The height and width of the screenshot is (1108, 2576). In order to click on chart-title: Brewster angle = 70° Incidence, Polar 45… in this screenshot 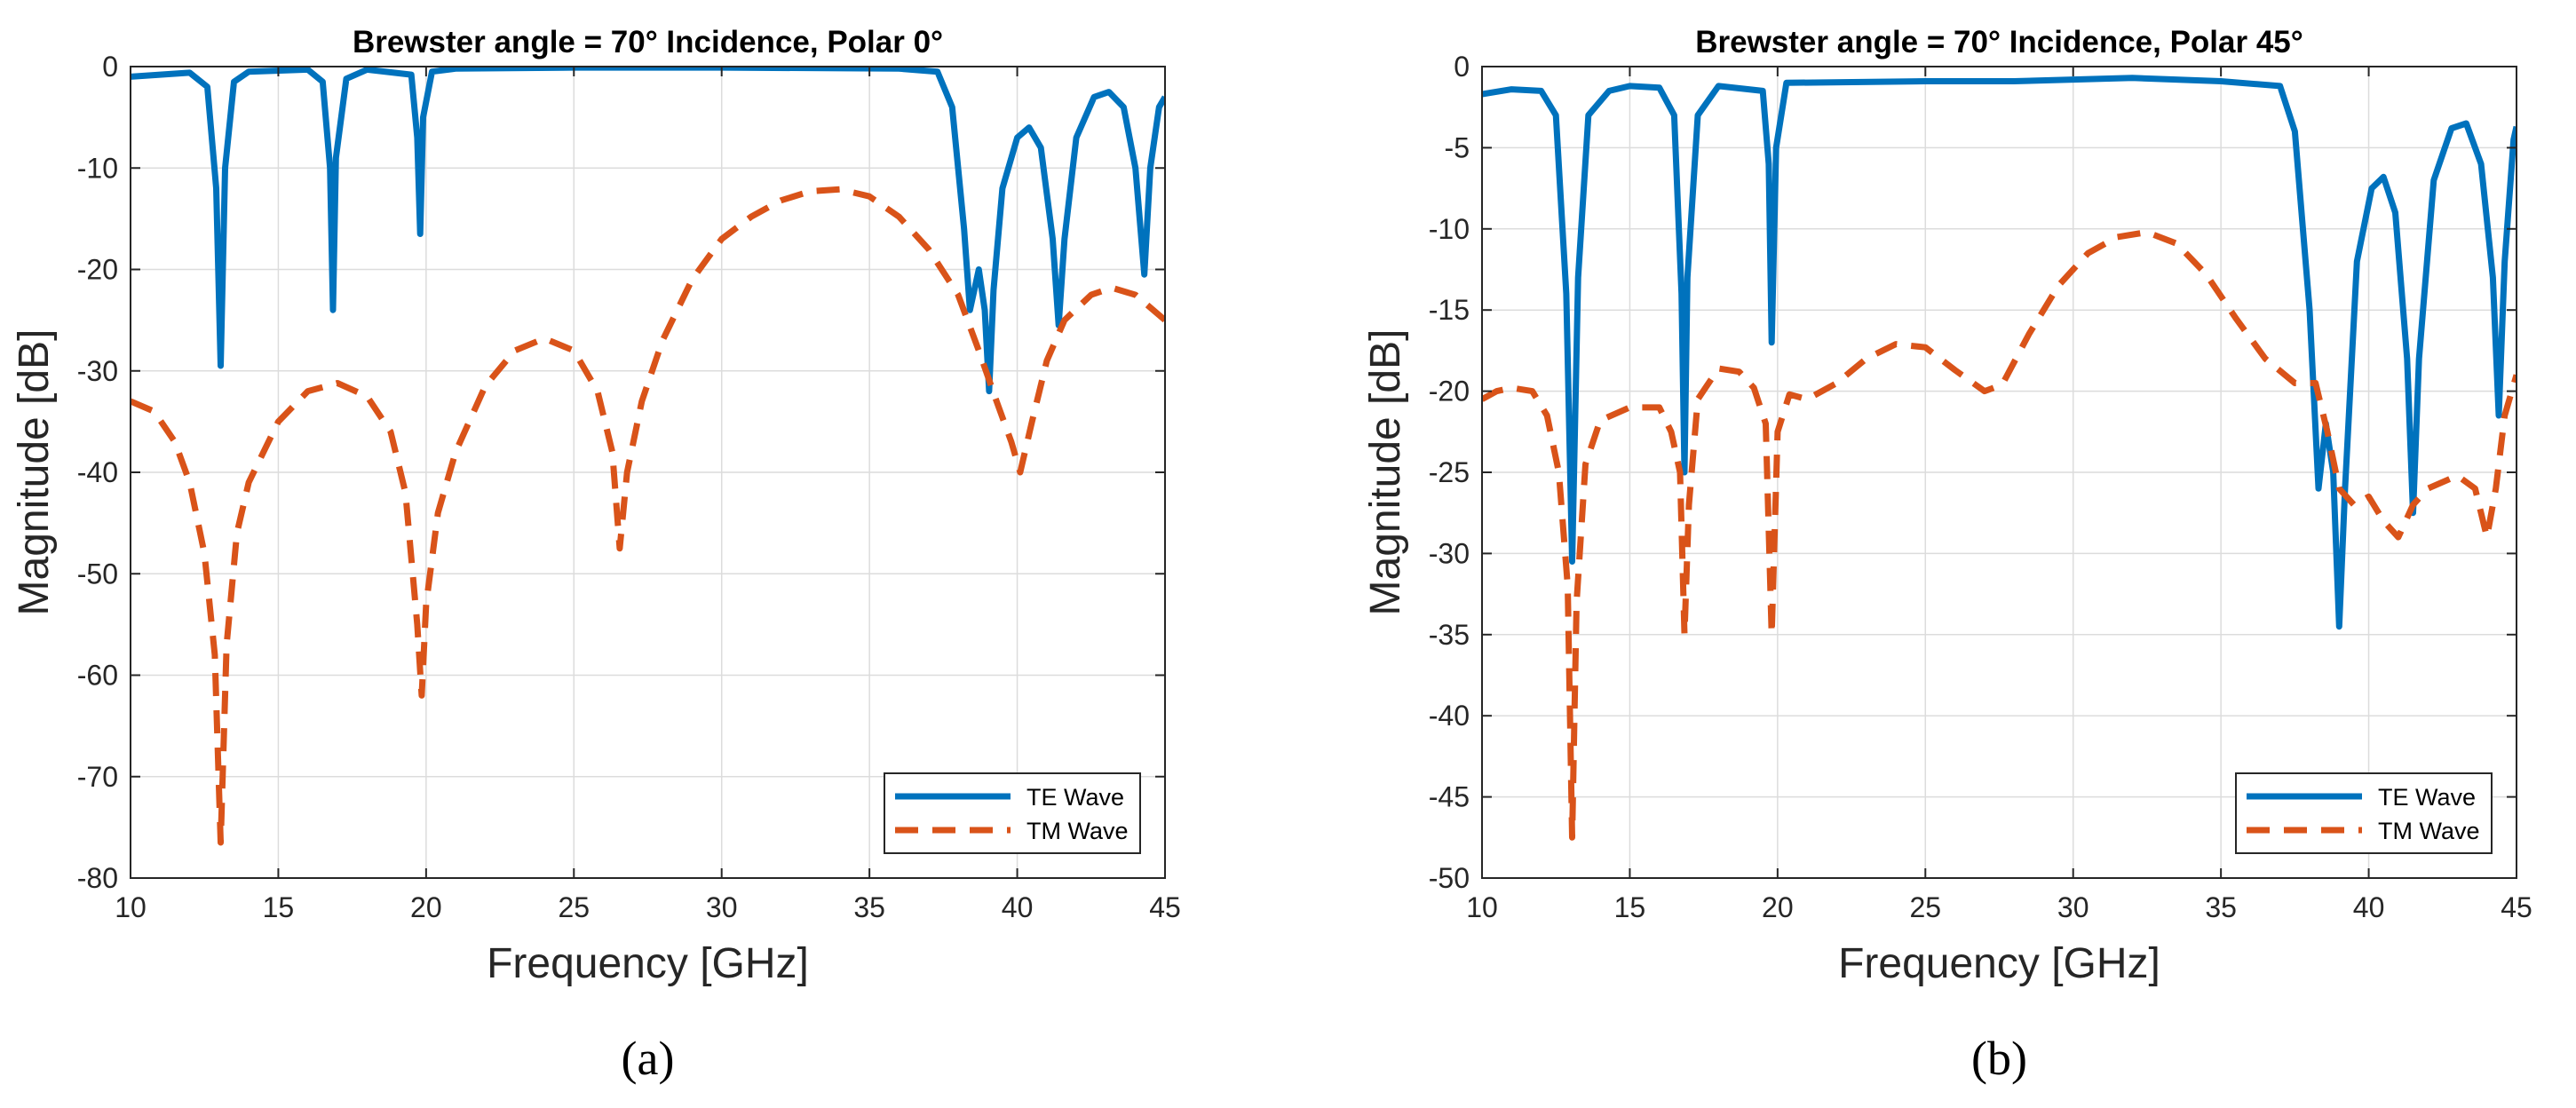, I will do `click(1999, 42)`.